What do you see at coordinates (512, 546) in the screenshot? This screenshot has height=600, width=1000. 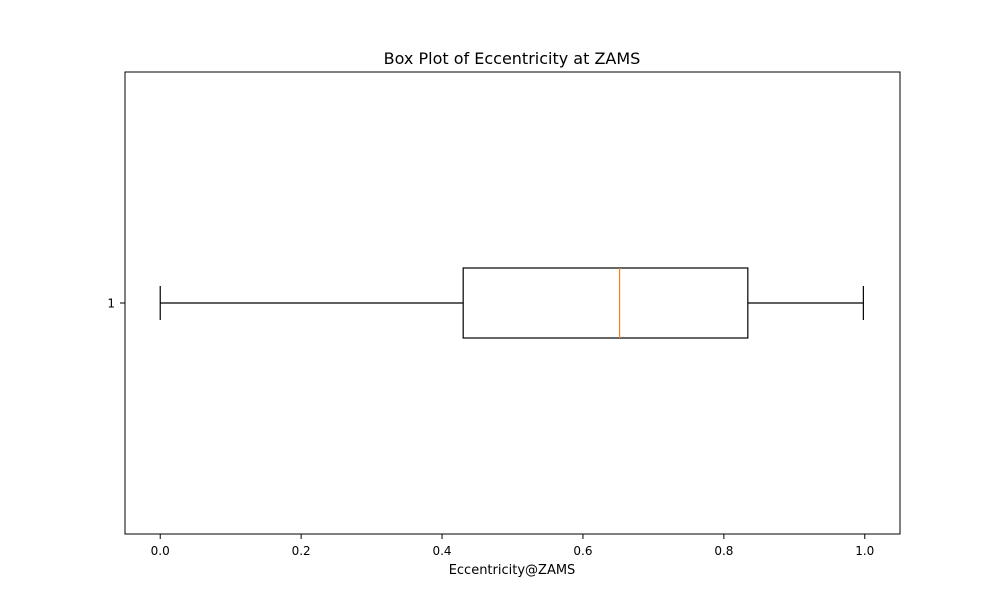 I see `x-axis: 0.0 0.2 0.4 0.6 0.8 1.0` at bounding box center [512, 546].